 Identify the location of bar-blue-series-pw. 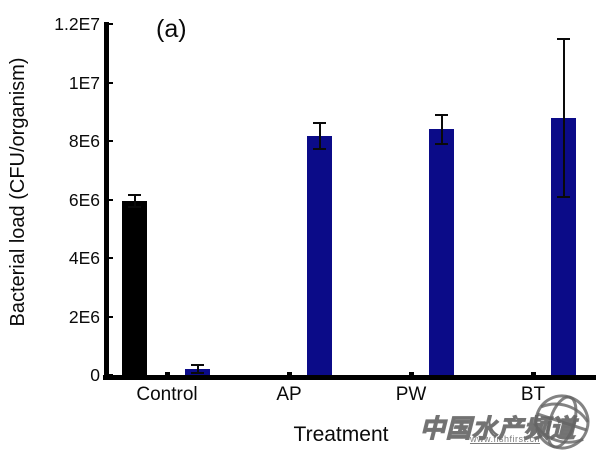
(441, 252).